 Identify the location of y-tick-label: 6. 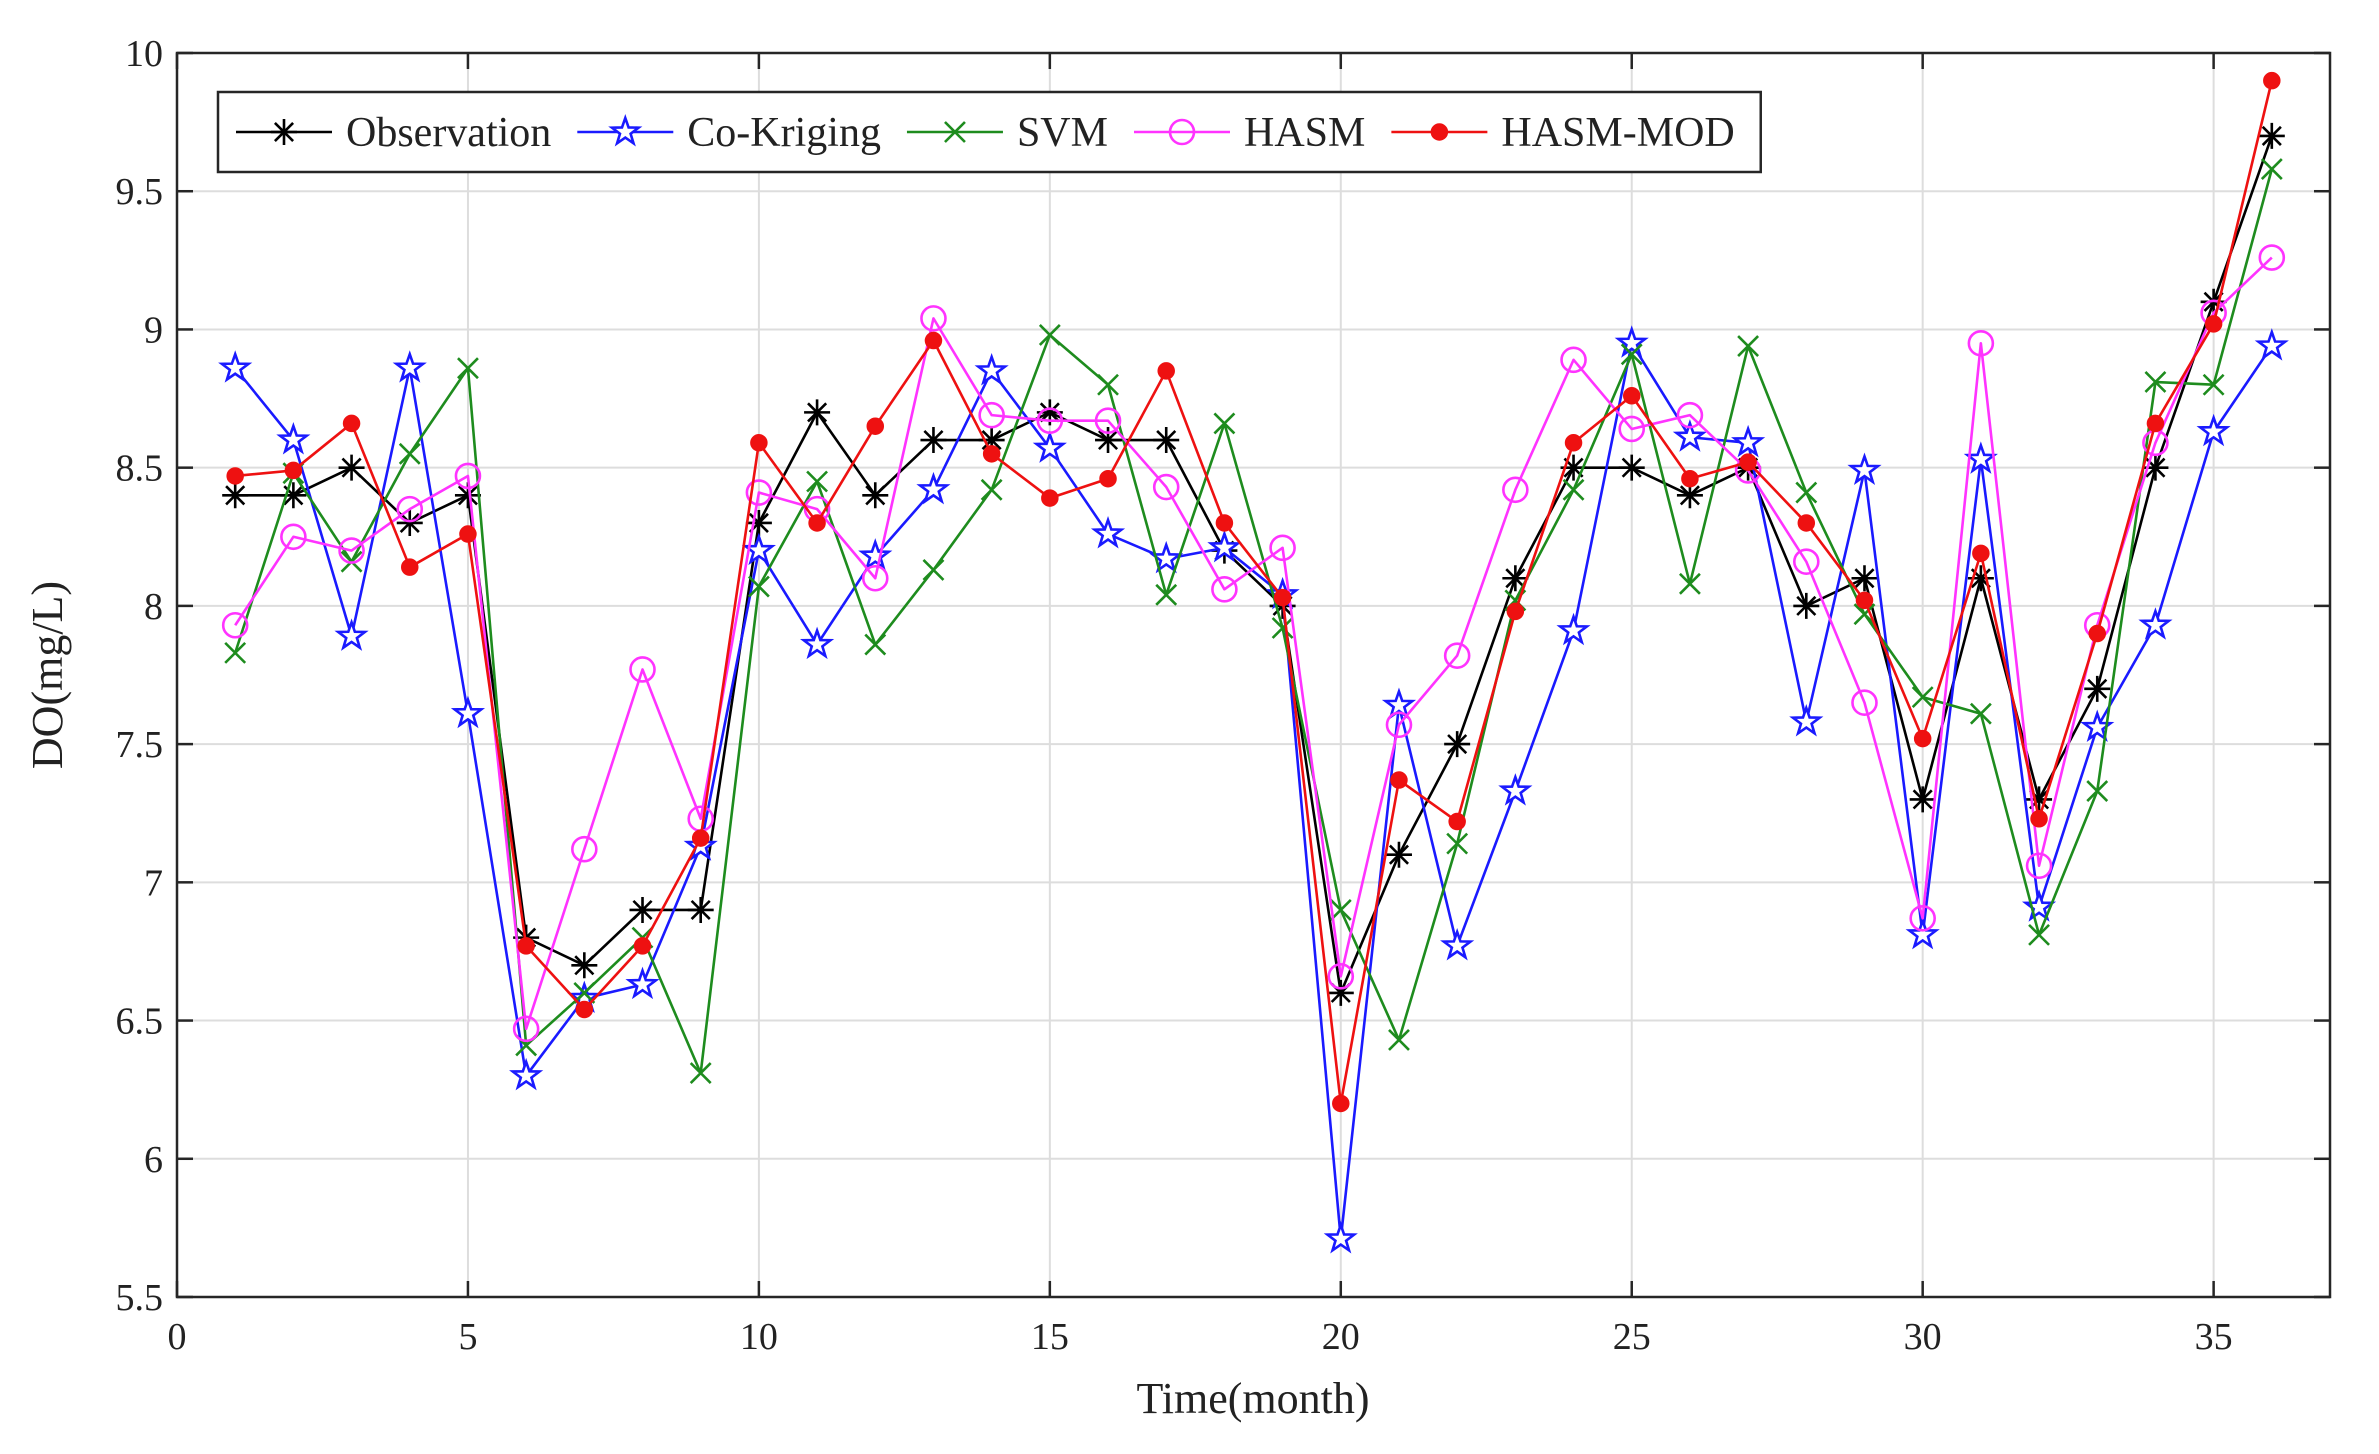
(153, 1160).